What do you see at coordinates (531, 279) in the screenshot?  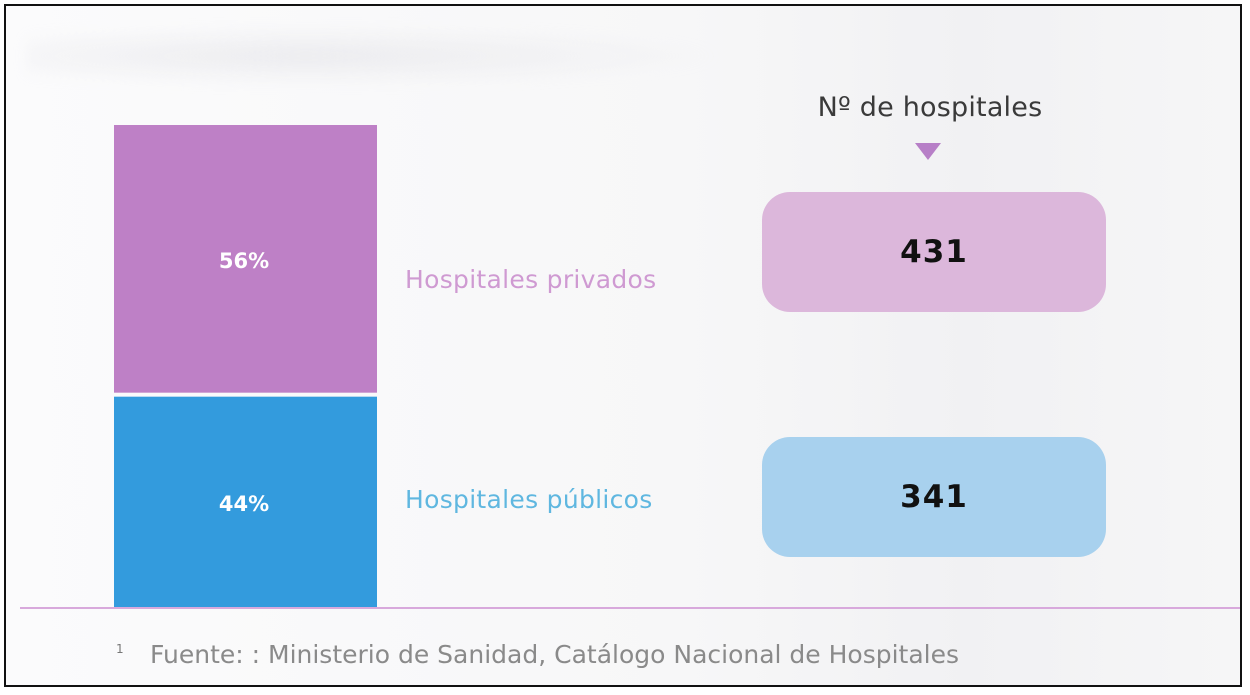 I see `label-hospitales-privados: Hospitales privados` at bounding box center [531, 279].